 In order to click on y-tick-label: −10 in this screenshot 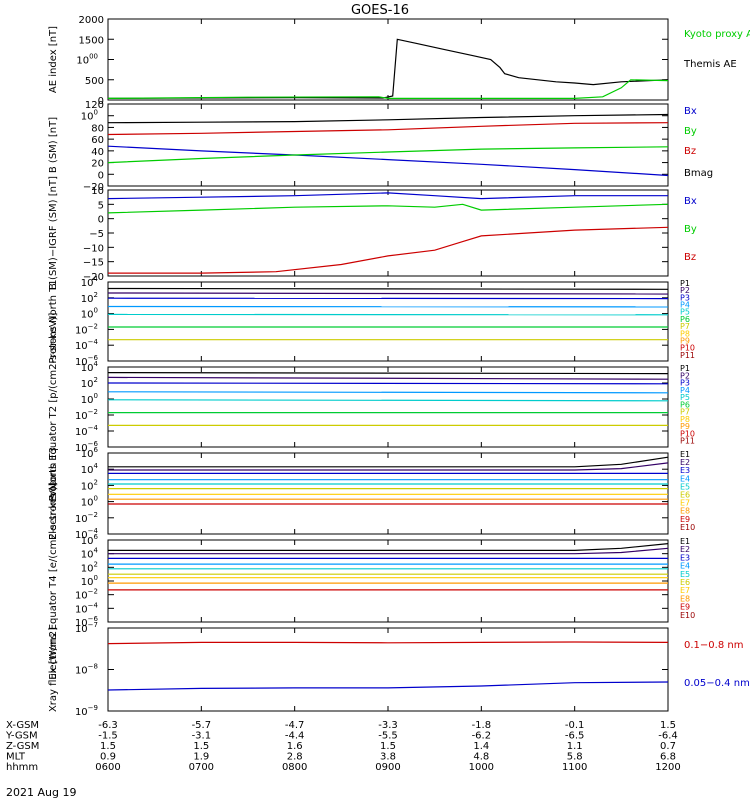, I will do `click(93, 248)`.